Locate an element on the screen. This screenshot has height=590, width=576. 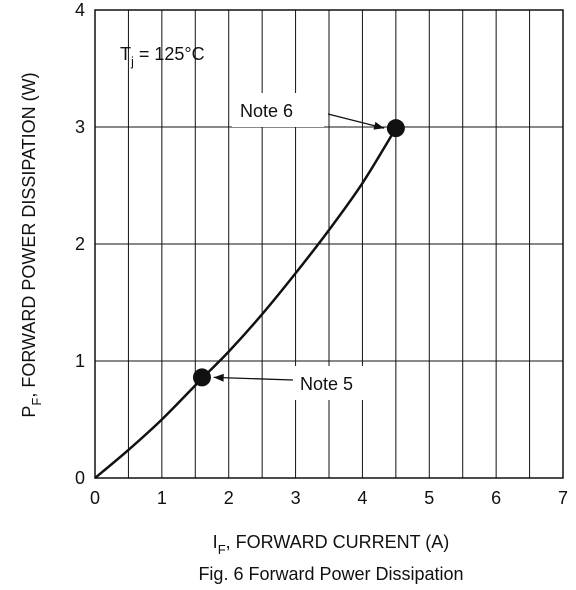
x-tick-label: 4 is located at coordinates (362, 498).